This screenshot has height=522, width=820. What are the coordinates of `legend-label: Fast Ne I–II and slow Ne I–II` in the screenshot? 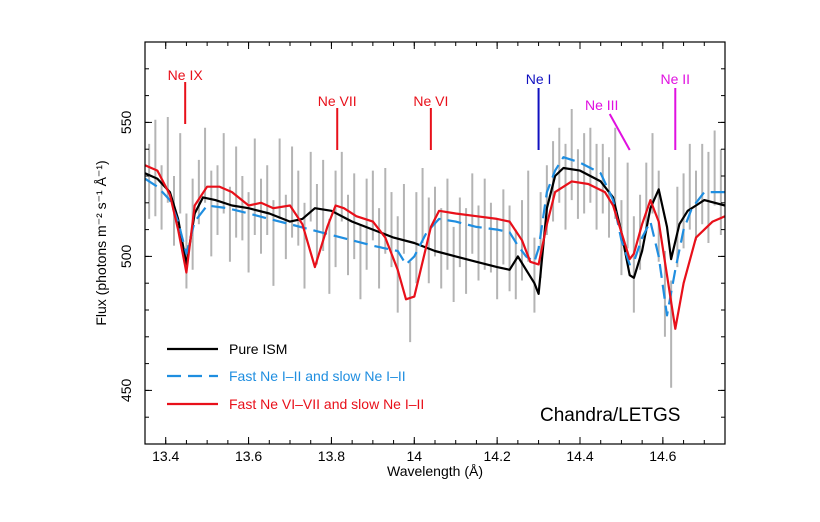 It's located at (317, 376).